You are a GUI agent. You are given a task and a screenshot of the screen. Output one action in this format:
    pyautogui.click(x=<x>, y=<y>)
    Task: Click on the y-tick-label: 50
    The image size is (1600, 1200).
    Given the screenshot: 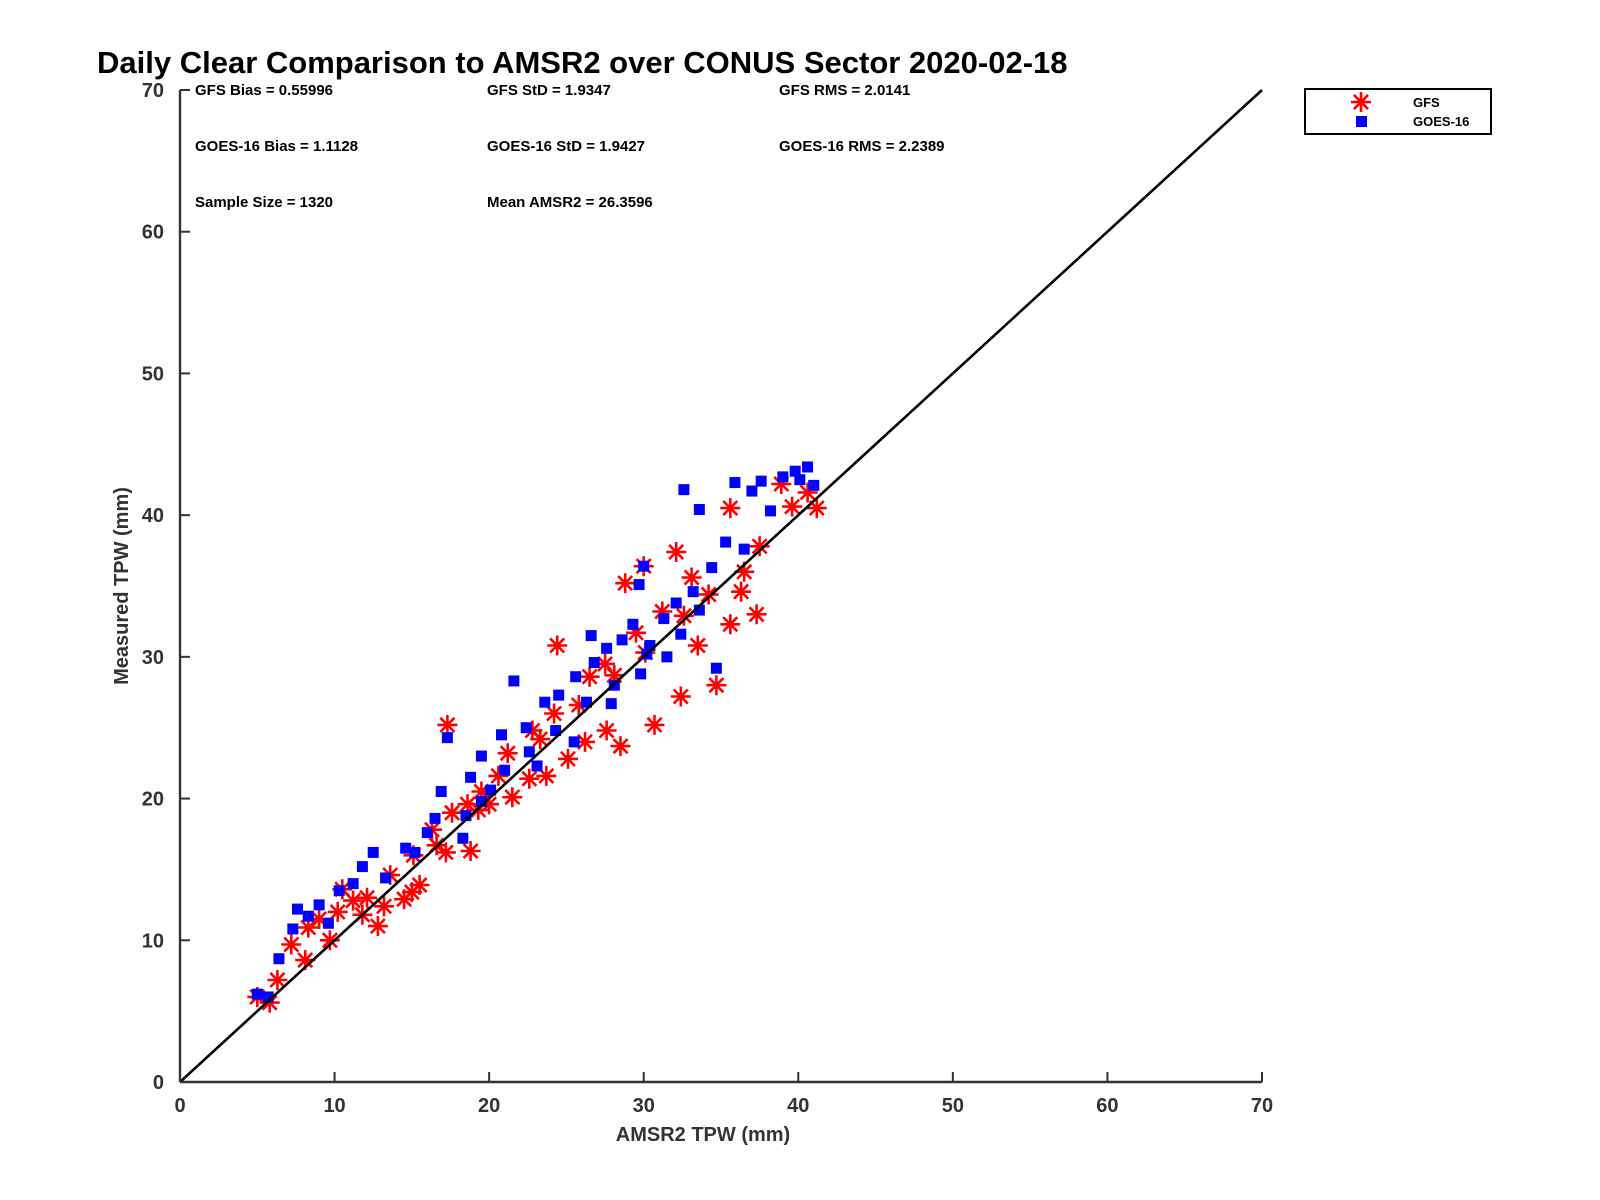 What is the action you would take?
    pyautogui.click(x=153, y=374)
    